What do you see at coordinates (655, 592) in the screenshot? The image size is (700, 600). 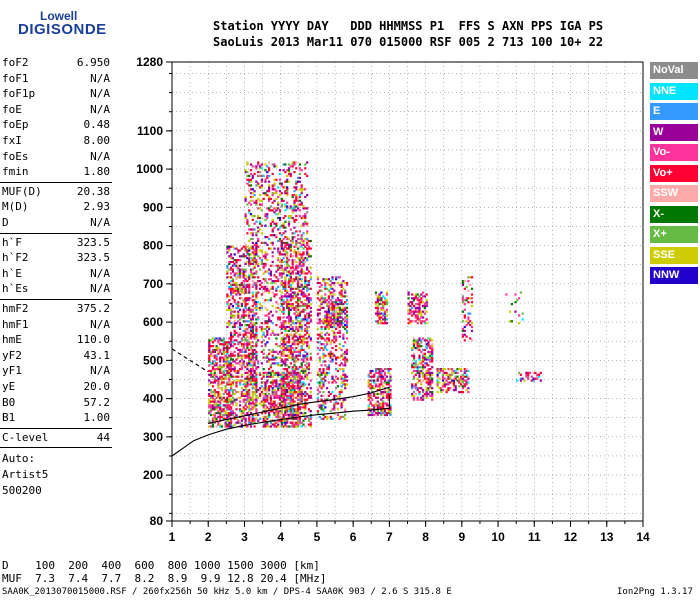 I see `footer-version: Ion2Png 1.3.17` at bounding box center [655, 592].